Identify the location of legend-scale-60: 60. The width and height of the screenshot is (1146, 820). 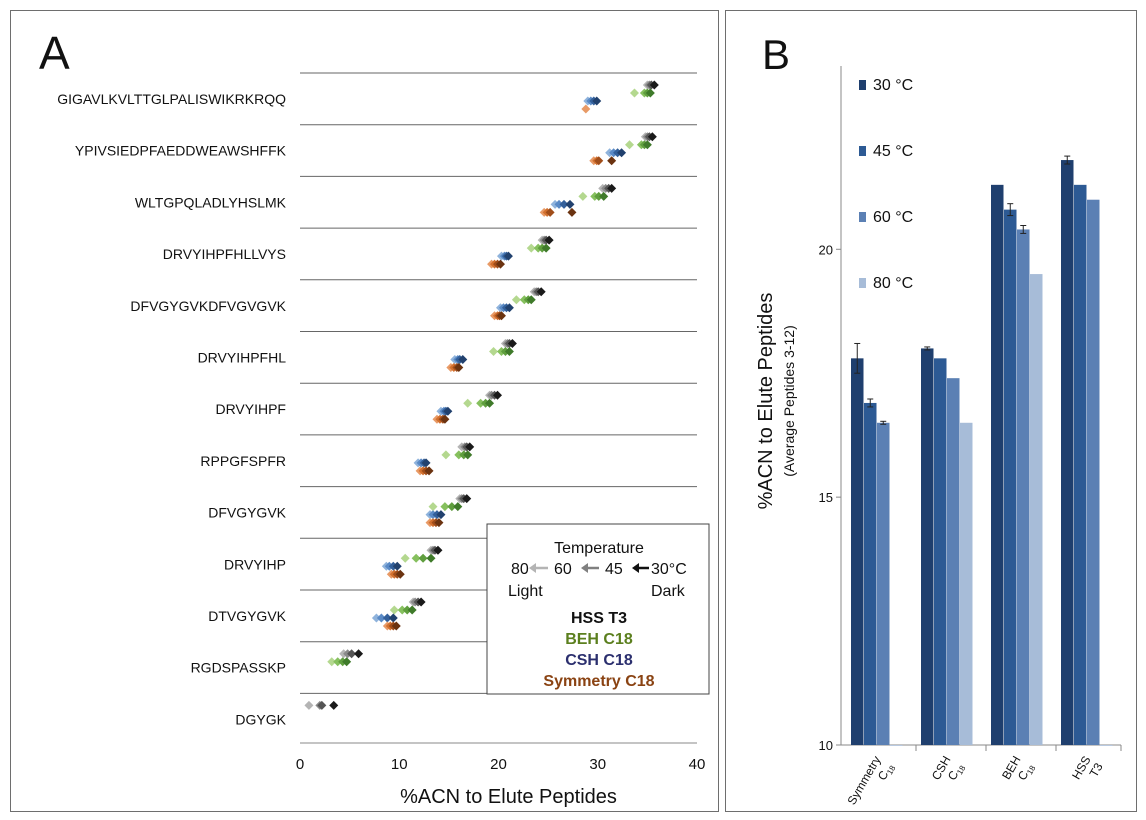
(563, 569).